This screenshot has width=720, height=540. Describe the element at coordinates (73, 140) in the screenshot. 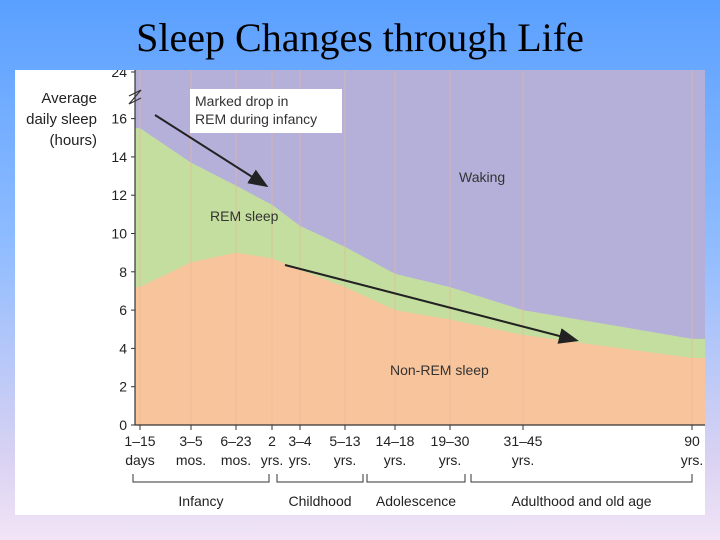

I see `y-axis-label-line: (hours)` at that location.